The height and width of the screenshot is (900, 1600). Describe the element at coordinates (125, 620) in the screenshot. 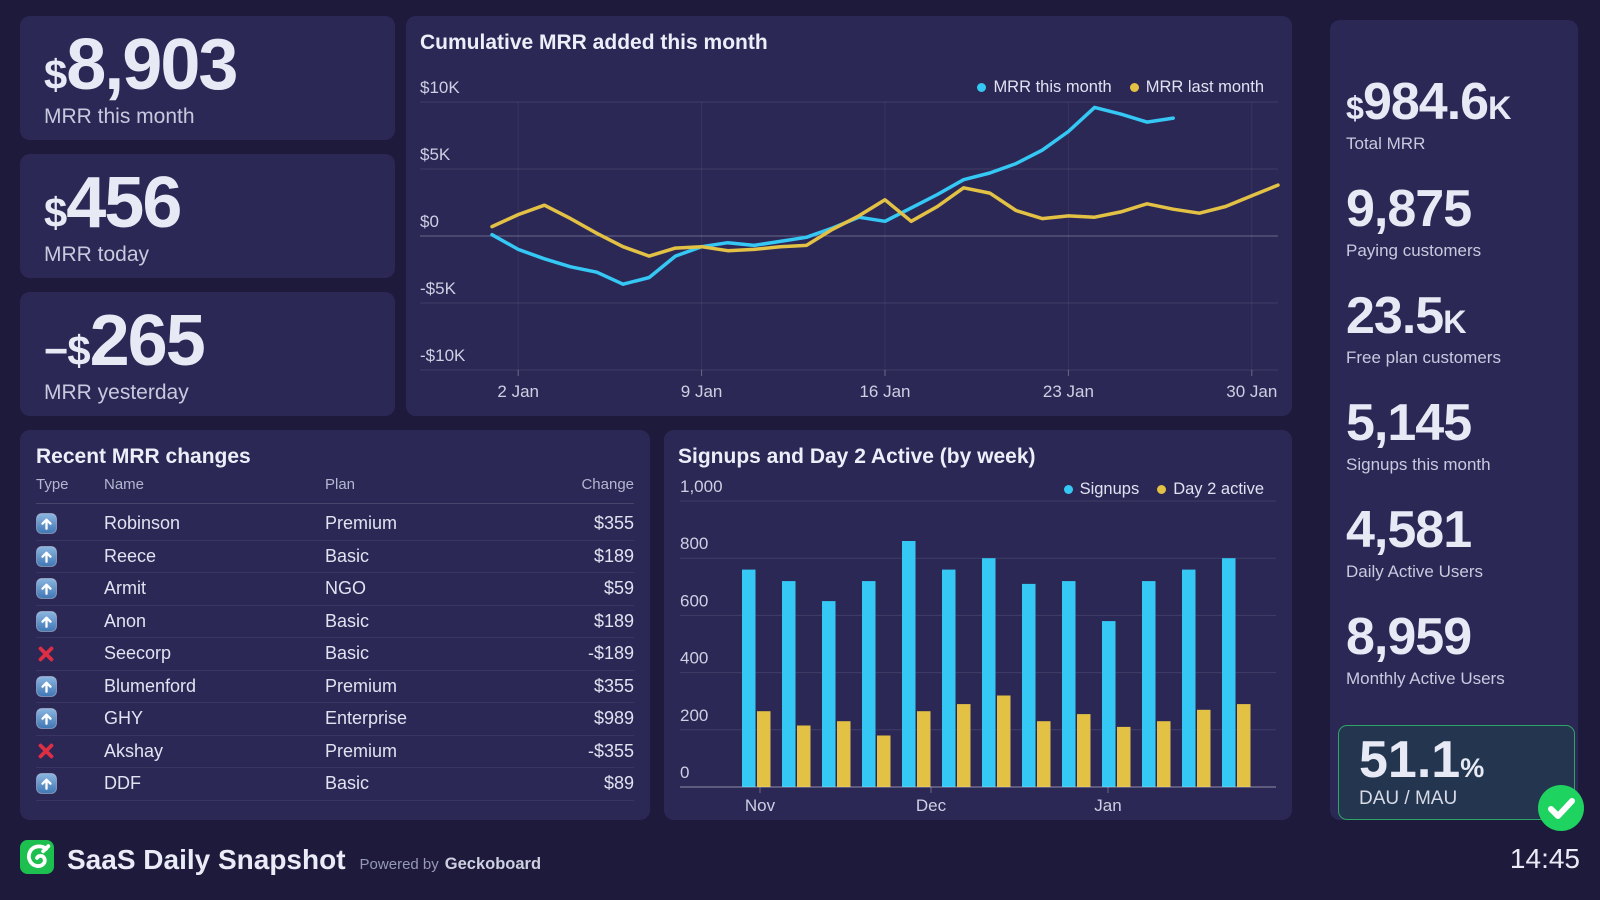

I see `customer-name: Anon` at that location.